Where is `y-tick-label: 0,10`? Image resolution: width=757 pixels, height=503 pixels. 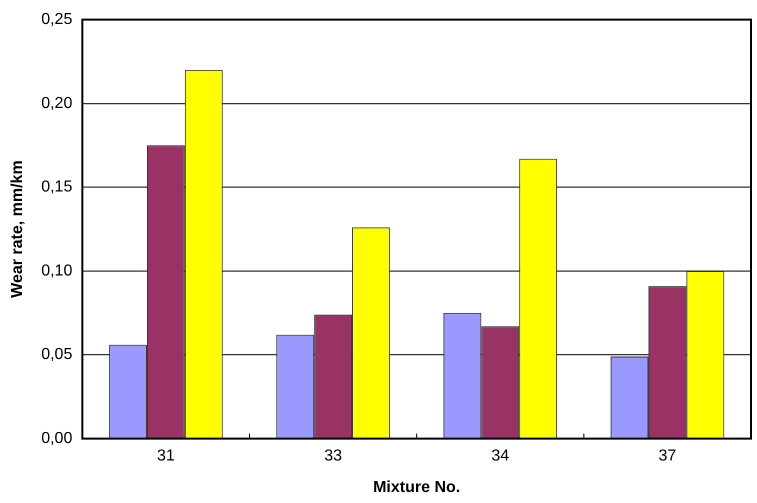 y-tick-label: 0,10 is located at coordinates (56, 271).